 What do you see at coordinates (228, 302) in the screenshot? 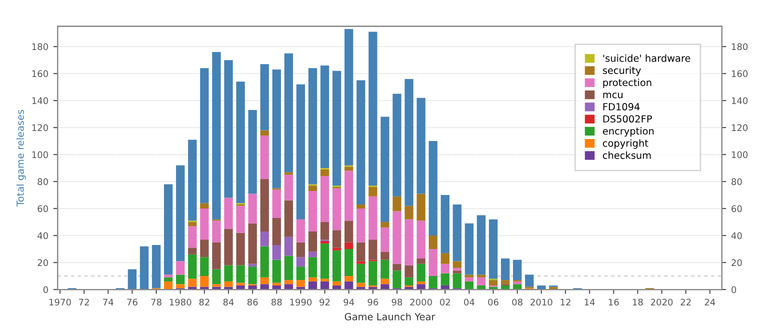
I see `x-tick-label: 84` at bounding box center [228, 302].